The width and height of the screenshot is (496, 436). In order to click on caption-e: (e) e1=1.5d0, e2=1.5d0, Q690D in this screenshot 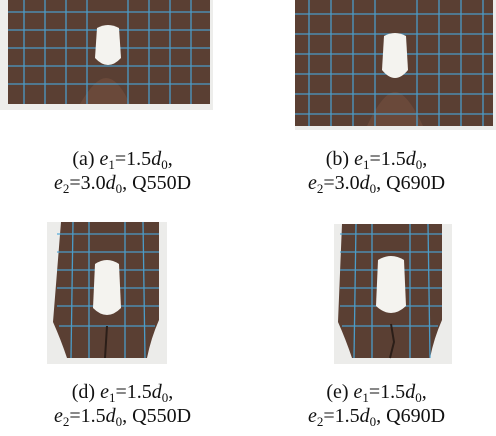, I will do `click(376, 404)`.